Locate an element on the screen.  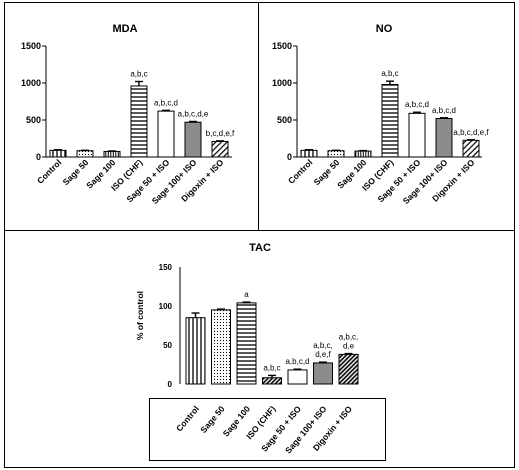
category-label: Control is located at coordinates (187, 419).